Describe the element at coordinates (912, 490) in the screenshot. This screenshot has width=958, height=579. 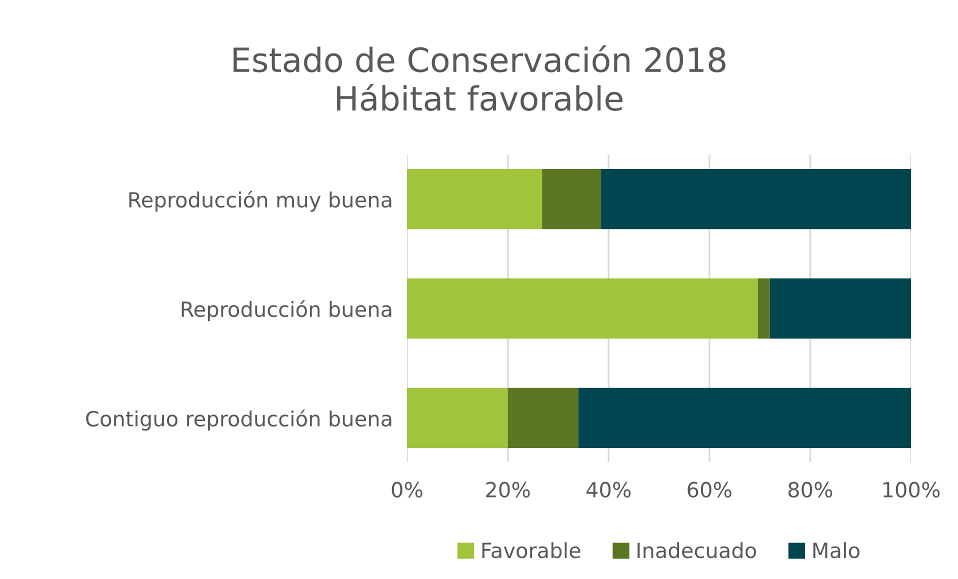
I see `x-tick-label: 100%` at that location.